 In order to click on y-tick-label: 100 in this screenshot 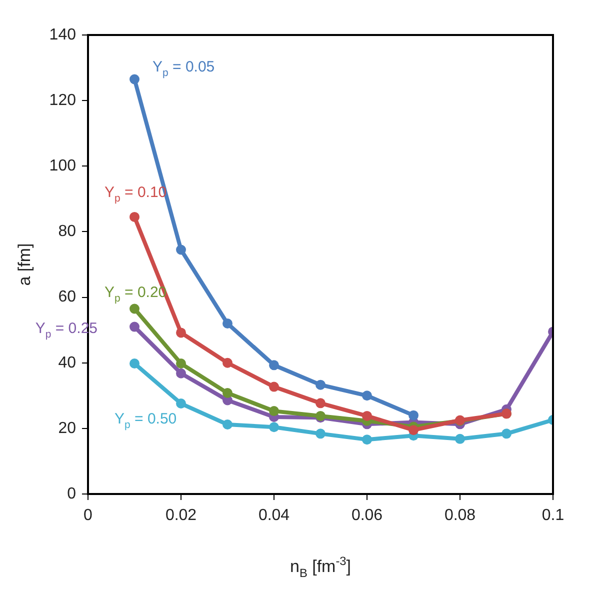, I will do `click(62, 166)`.